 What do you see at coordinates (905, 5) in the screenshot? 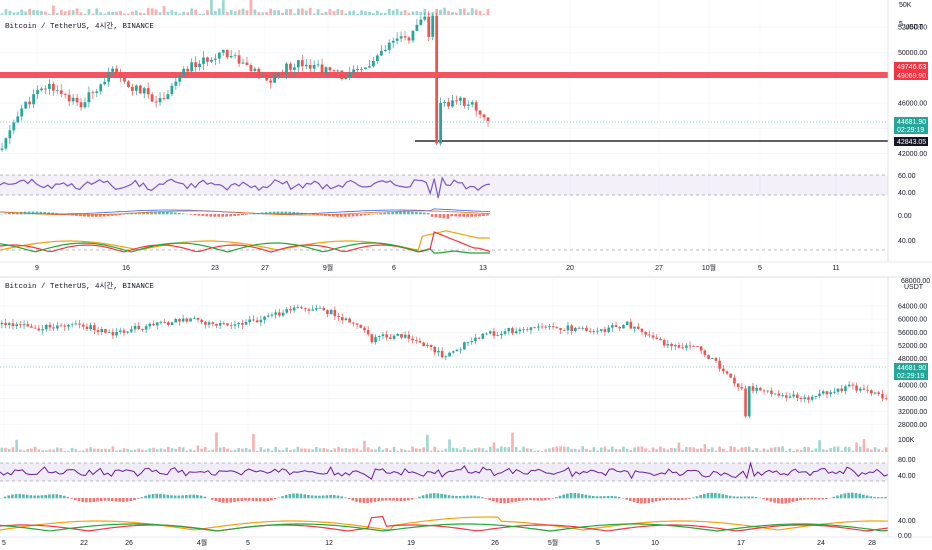
I see `top-volume-tick: 50K` at bounding box center [905, 5].